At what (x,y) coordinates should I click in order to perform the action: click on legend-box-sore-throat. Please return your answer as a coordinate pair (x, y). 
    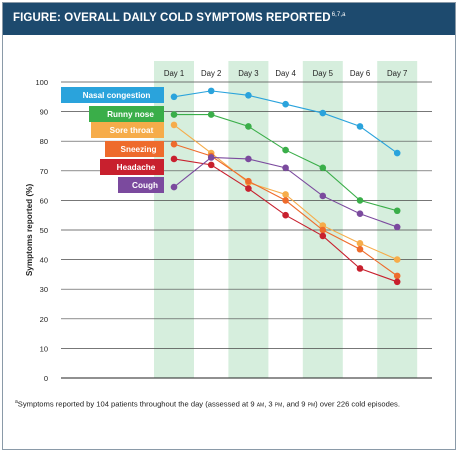
    Looking at the image, I should click on (127, 130).